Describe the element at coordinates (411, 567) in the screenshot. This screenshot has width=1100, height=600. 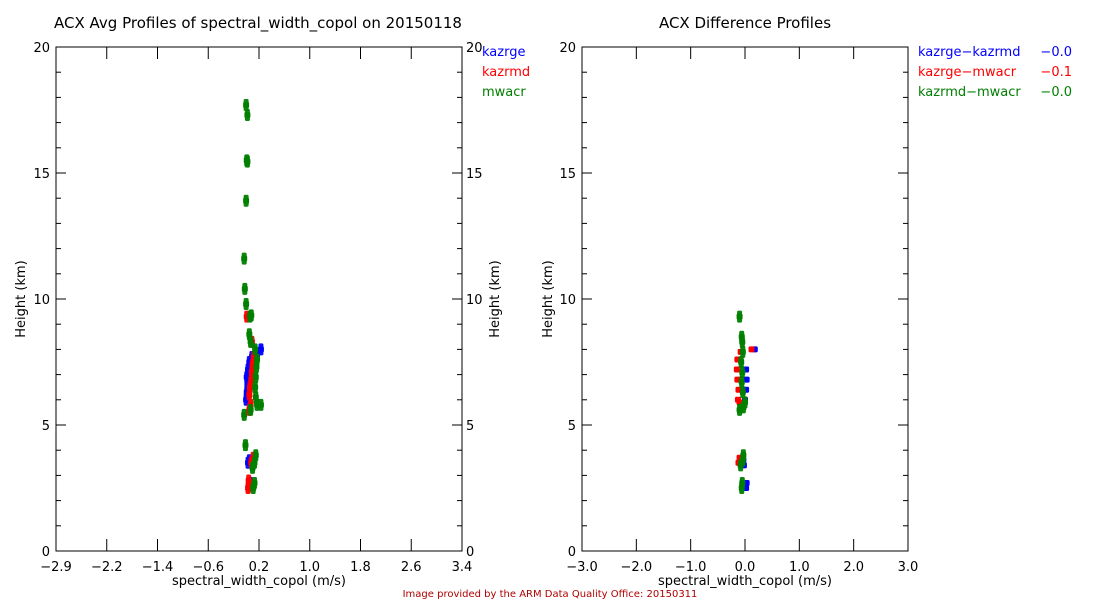
I see `x-tick-label: 2.6` at that location.